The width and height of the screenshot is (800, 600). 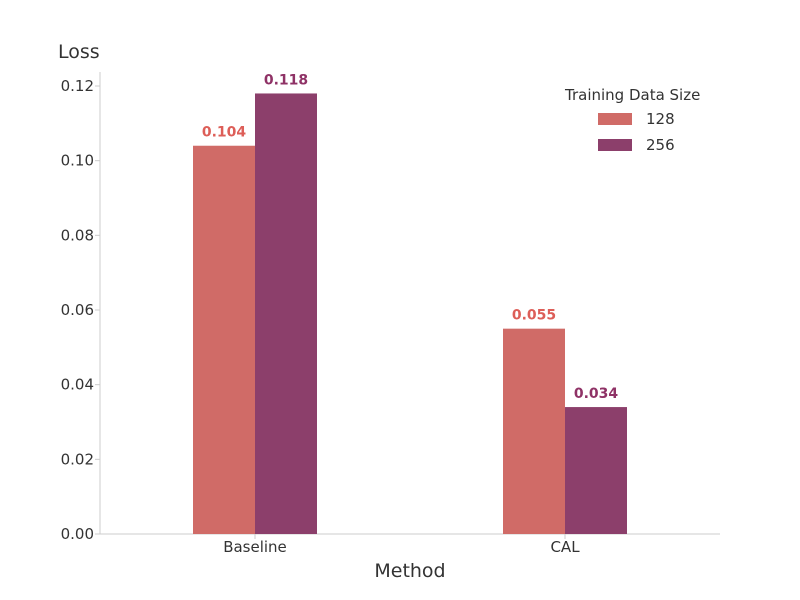 What do you see at coordinates (660, 119) in the screenshot?
I see `legend-label-128: 128` at bounding box center [660, 119].